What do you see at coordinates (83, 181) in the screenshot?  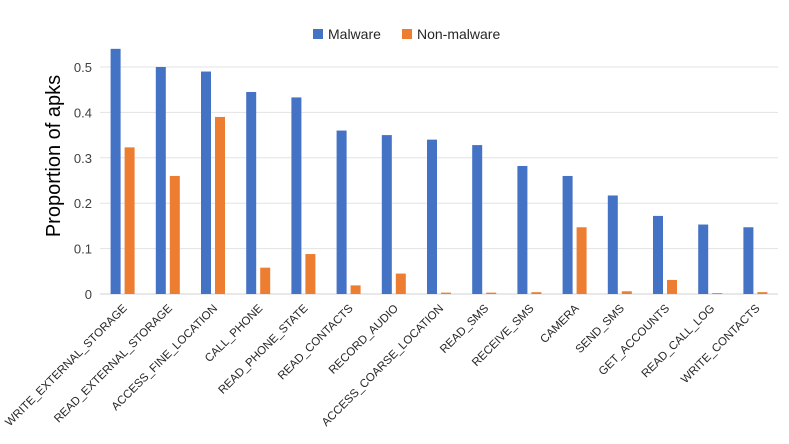 I see `y-axis-ticks: 0 0.1 0.2 0.3 0.4 0.5` at bounding box center [83, 181].